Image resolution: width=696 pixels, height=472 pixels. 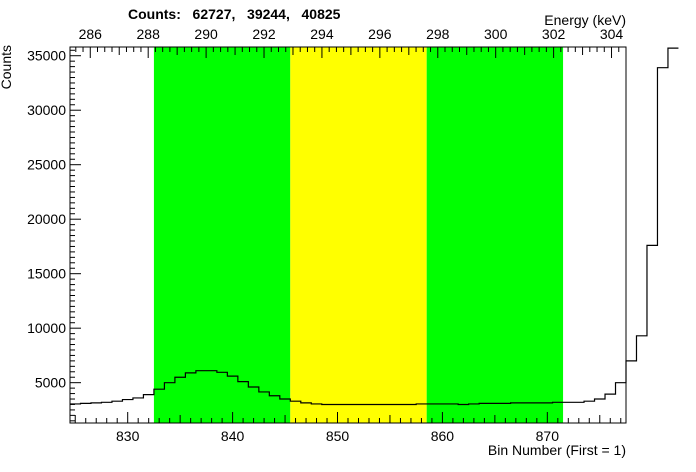 I want to click on x-tick-label: 840, so click(x=233, y=436).